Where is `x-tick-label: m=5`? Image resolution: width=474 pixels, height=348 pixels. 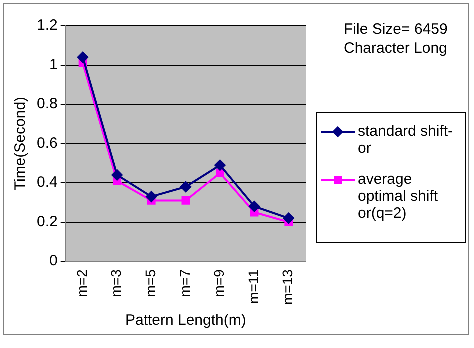
x-tick-label: m=5 is located at coordinates (150, 283).